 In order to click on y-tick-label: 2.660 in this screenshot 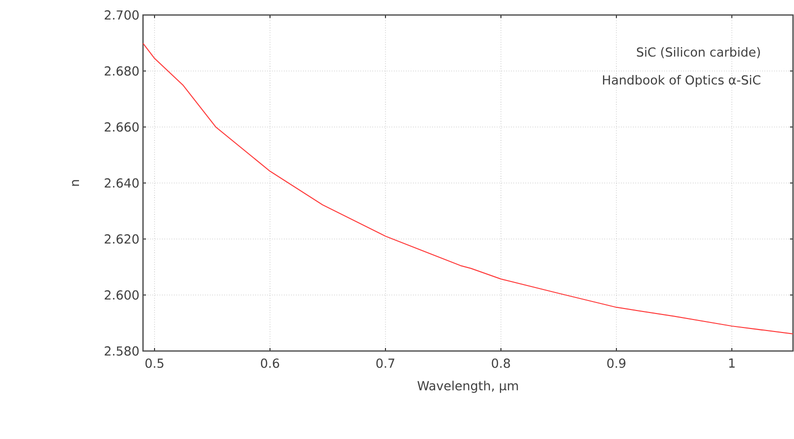, I will do `click(121, 127)`.